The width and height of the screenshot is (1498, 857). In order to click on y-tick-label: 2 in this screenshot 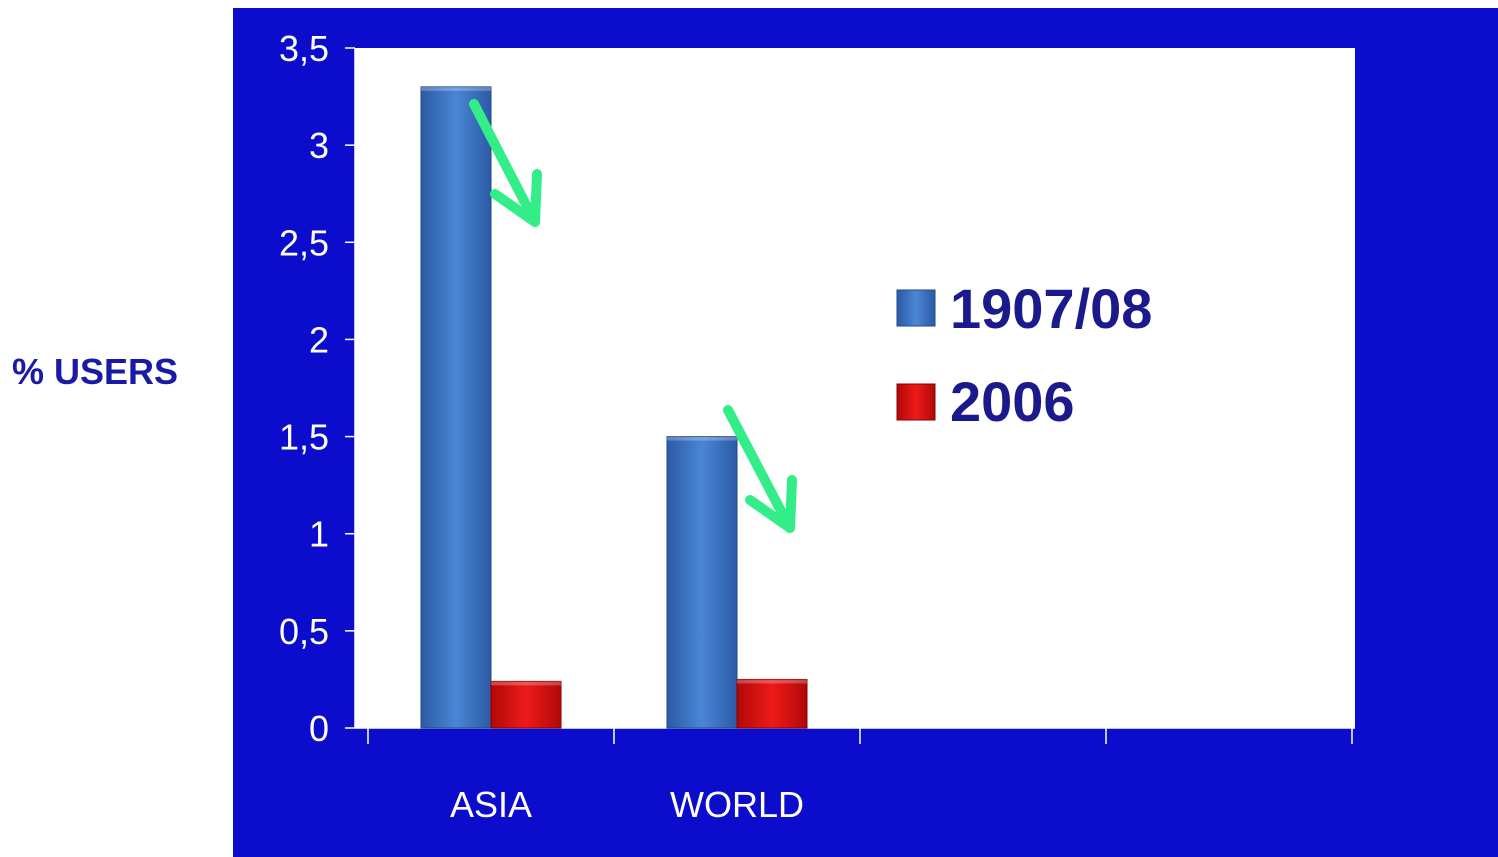, I will do `click(319, 339)`.